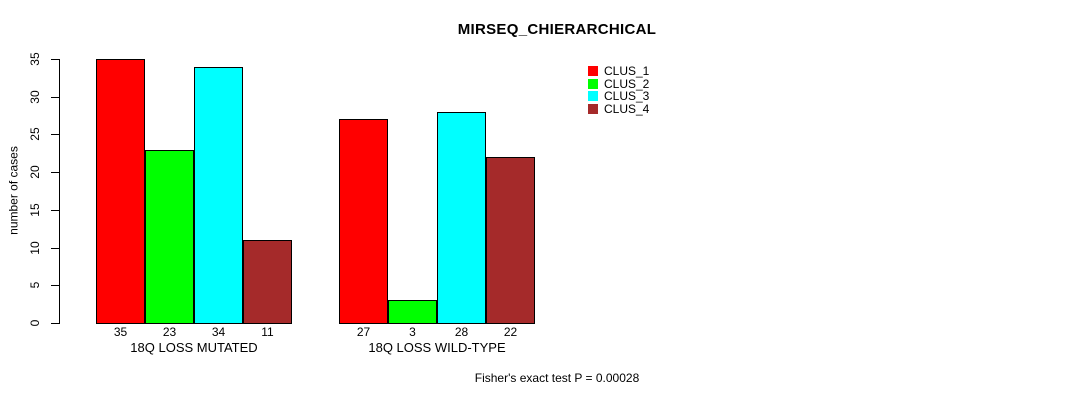 Image resolution: width=1090 pixels, height=400 pixels. Describe the element at coordinates (194, 347) in the screenshot. I see `x-group-label: 18Q LOSS MUTATED` at that location.